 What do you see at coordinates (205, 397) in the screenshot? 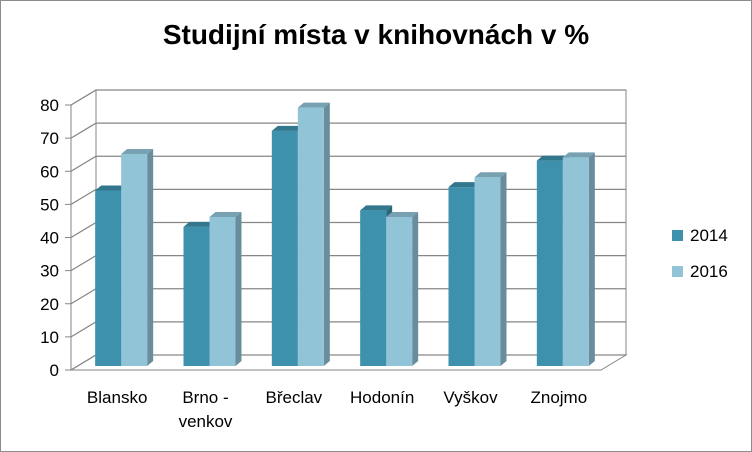
I see `x-tick-label: Brno -` at bounding box center [205, 397].